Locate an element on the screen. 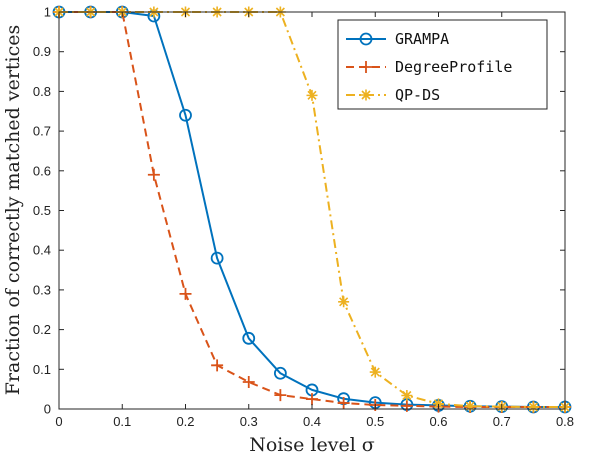  legend-marker-qp-ds is located at coordinates (366, 95).